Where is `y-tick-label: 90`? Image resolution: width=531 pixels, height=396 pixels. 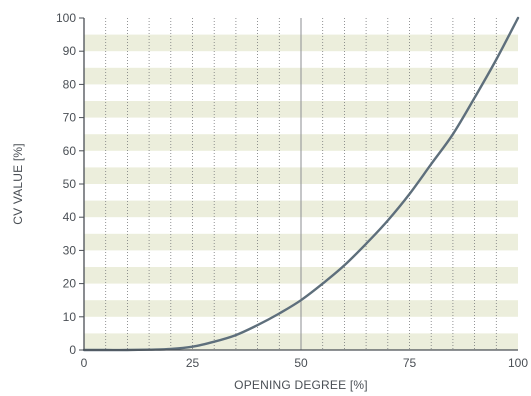 y-tick-label: 90 is located at coordinates (70, 51).